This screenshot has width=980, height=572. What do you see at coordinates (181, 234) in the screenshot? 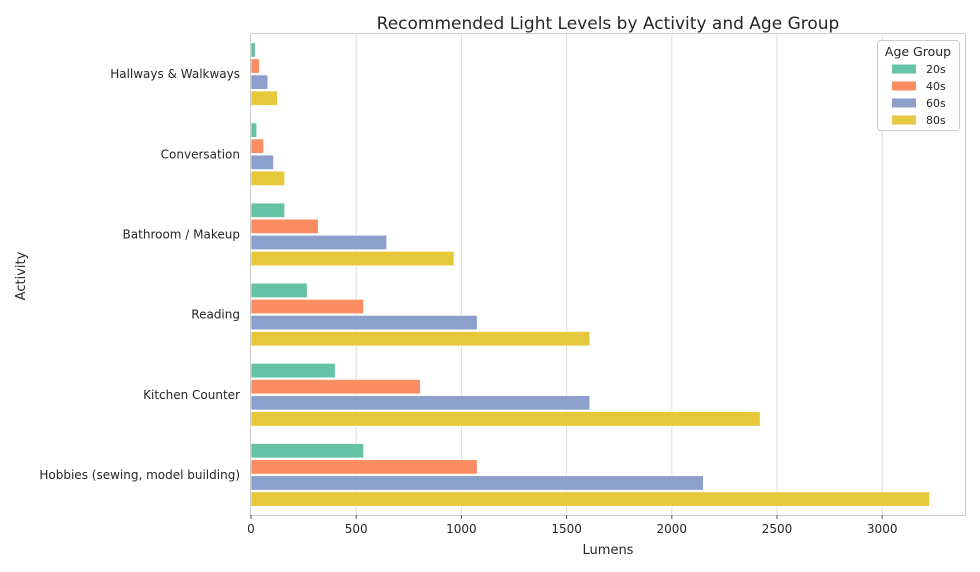
I see `y-tick-label: Bathroom / Makeup` at bounding box center [181, 234].